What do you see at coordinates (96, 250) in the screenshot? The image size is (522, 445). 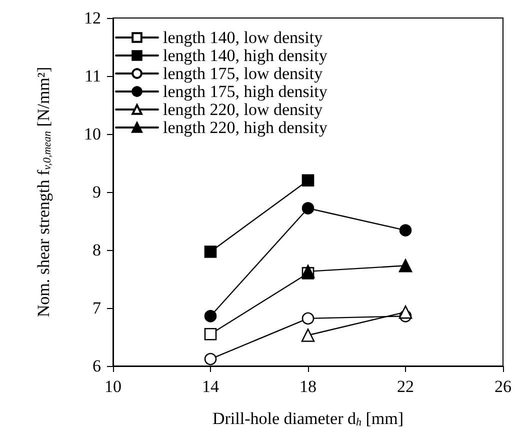 I see `y-tick-label: 8` at bounding box center [96, 250].